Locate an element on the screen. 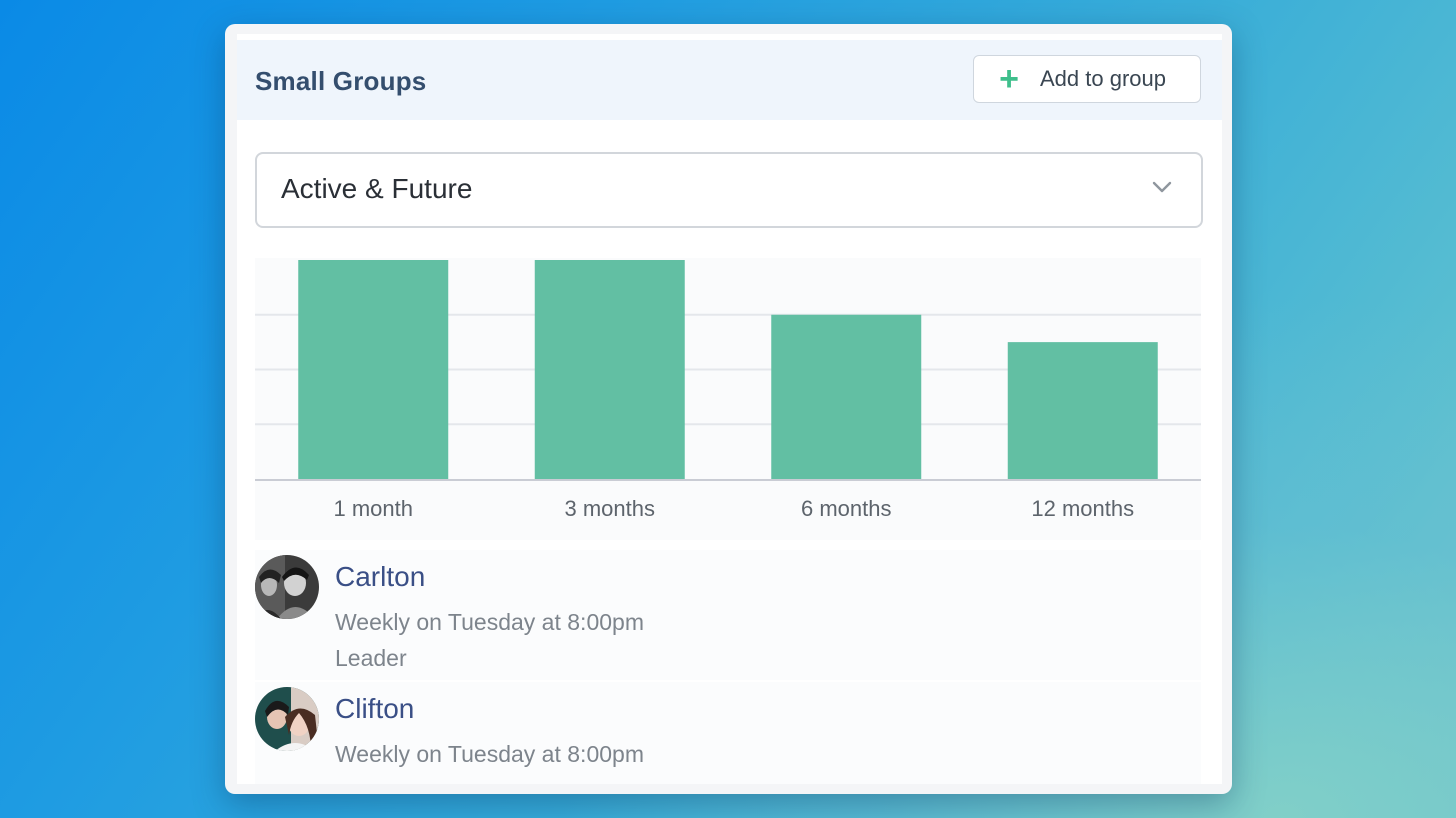 The image size is (1456, 818). group-item-clifton: Clifton Weekly on Tuesday at 8:00pm is located at coordinates (728, 733).